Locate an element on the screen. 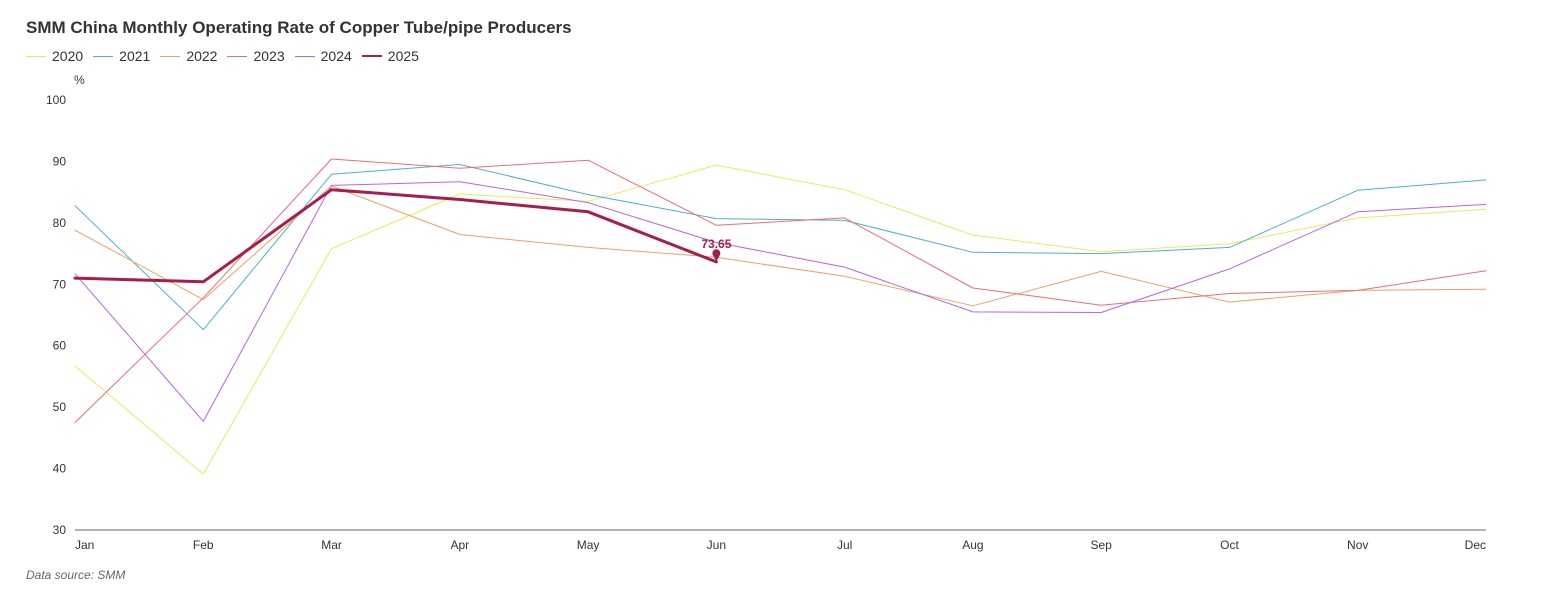 The height and width of the screenshot is (600, 1541). legend-label: 2025 is located at coordinates (403, 56).